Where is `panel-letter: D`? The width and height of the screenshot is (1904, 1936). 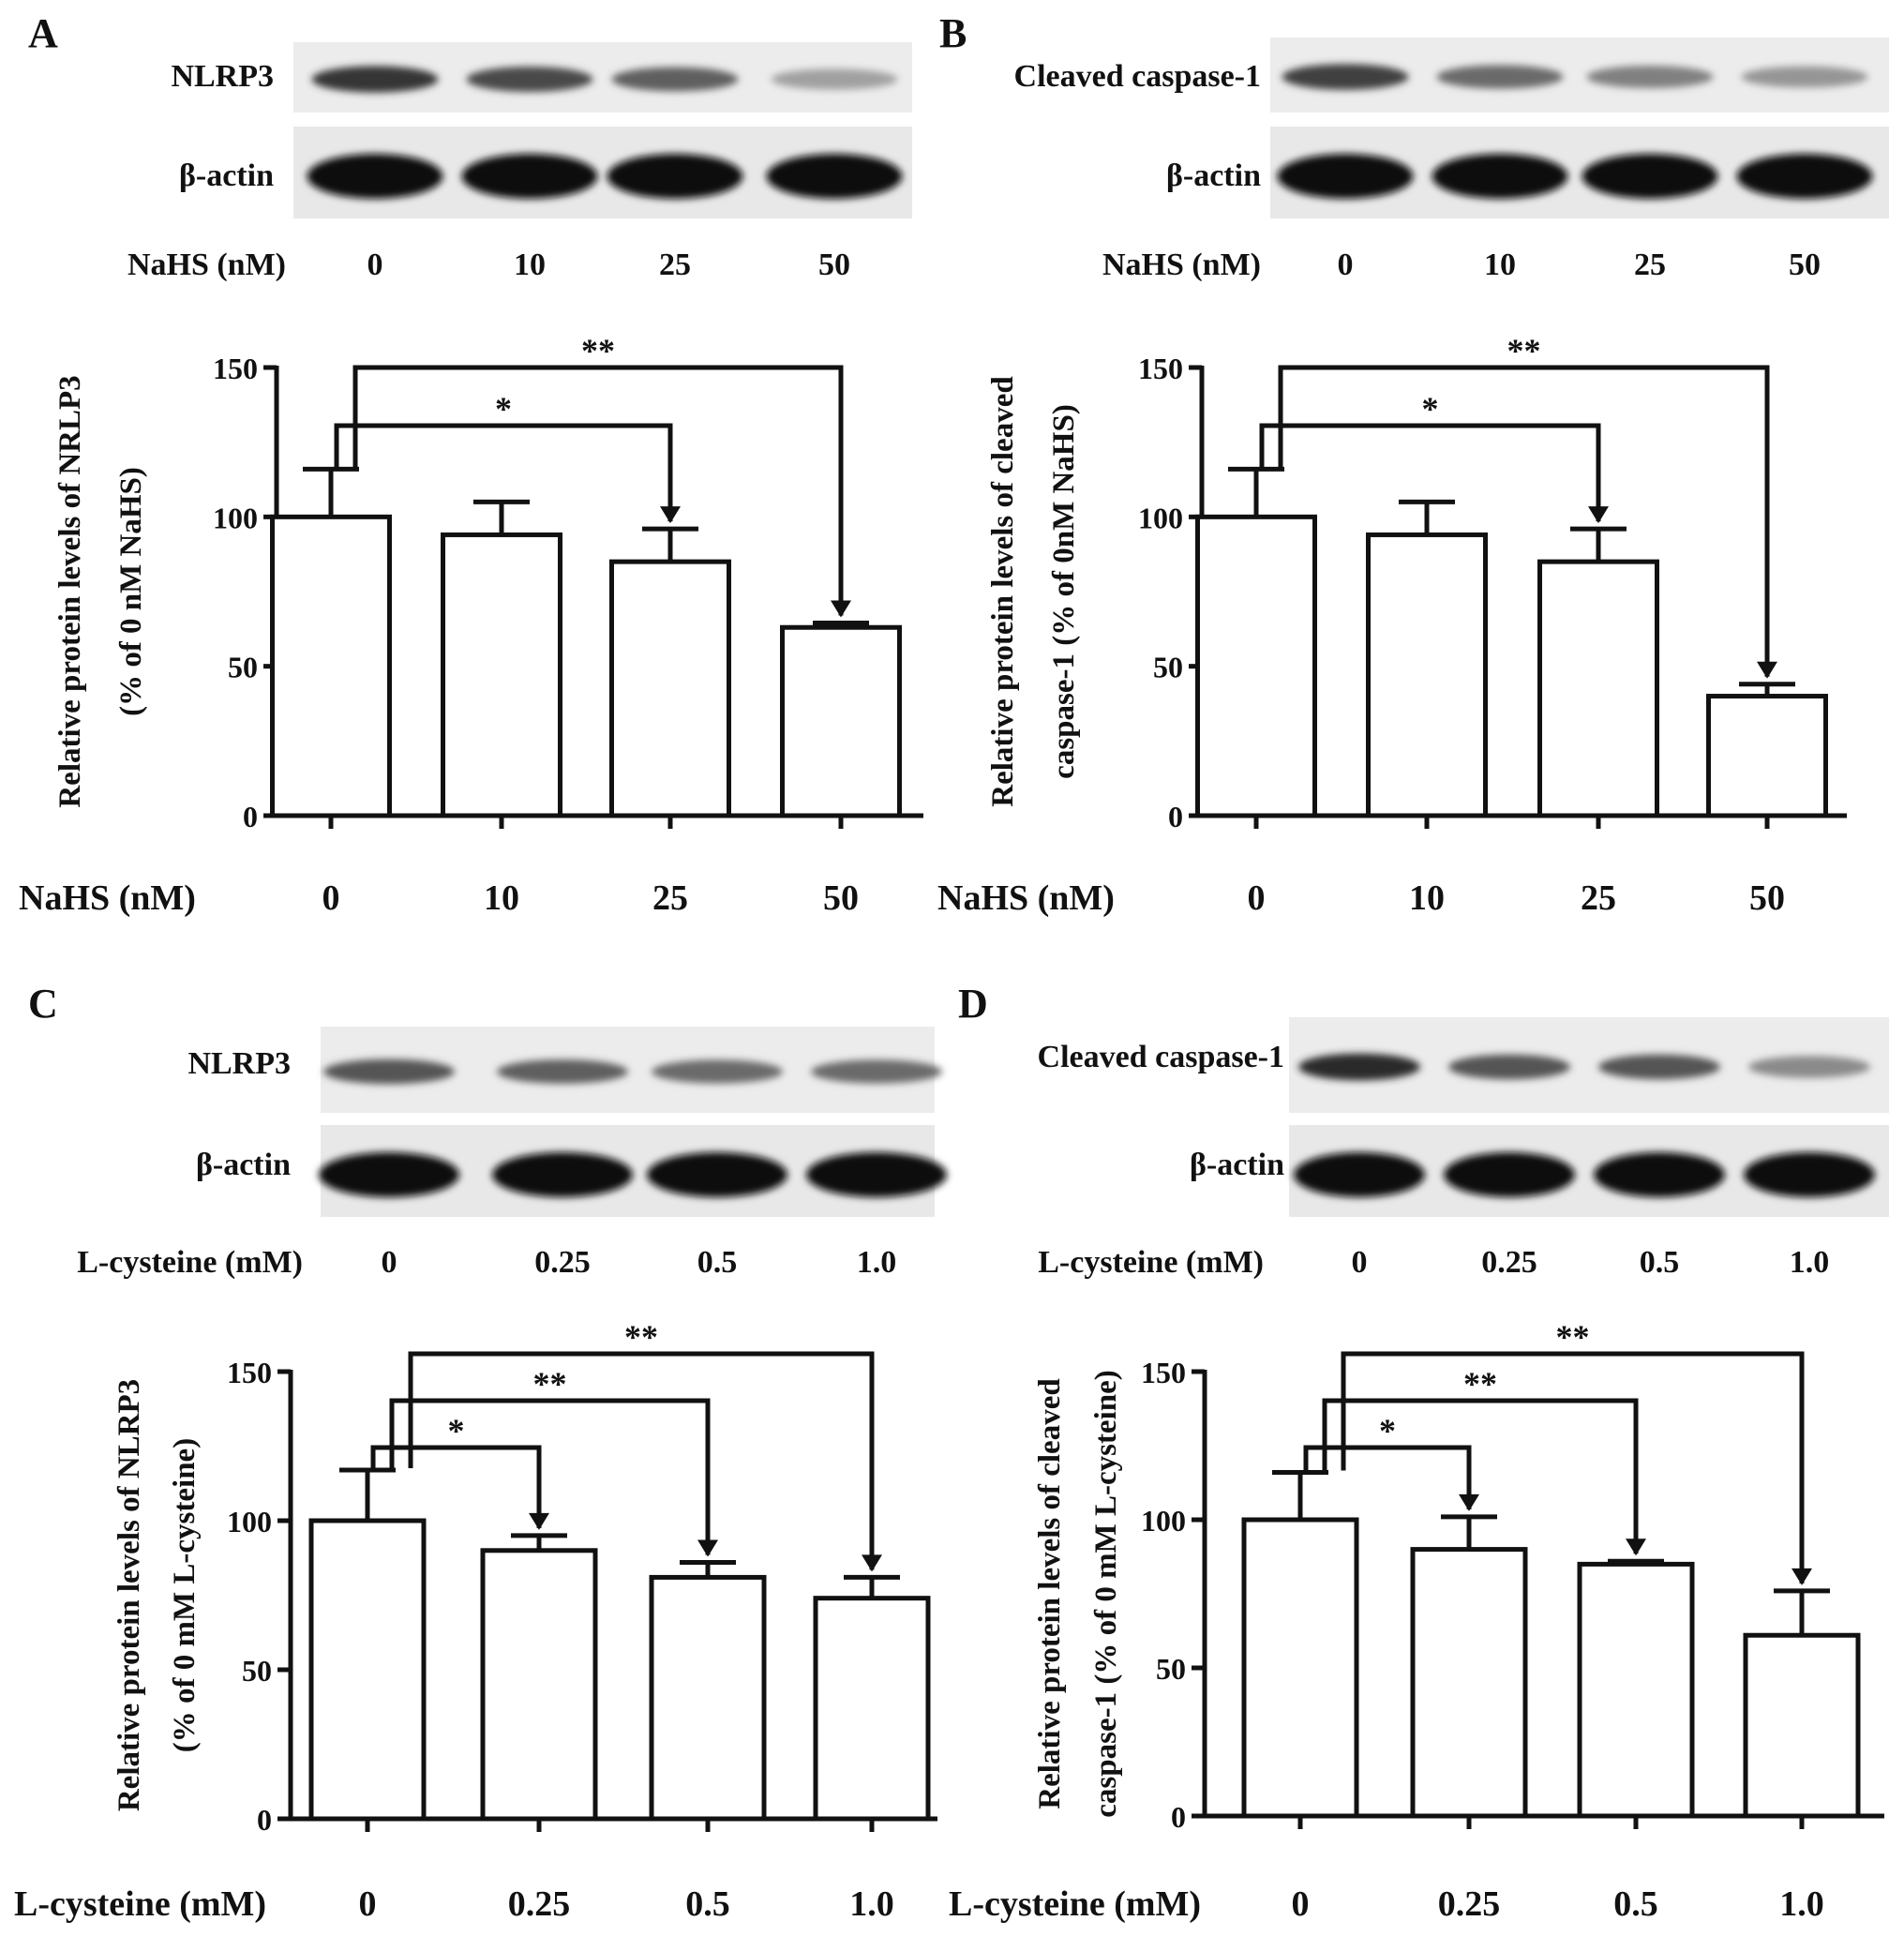
panel-letter: D is located at coordinates (973, 1004).